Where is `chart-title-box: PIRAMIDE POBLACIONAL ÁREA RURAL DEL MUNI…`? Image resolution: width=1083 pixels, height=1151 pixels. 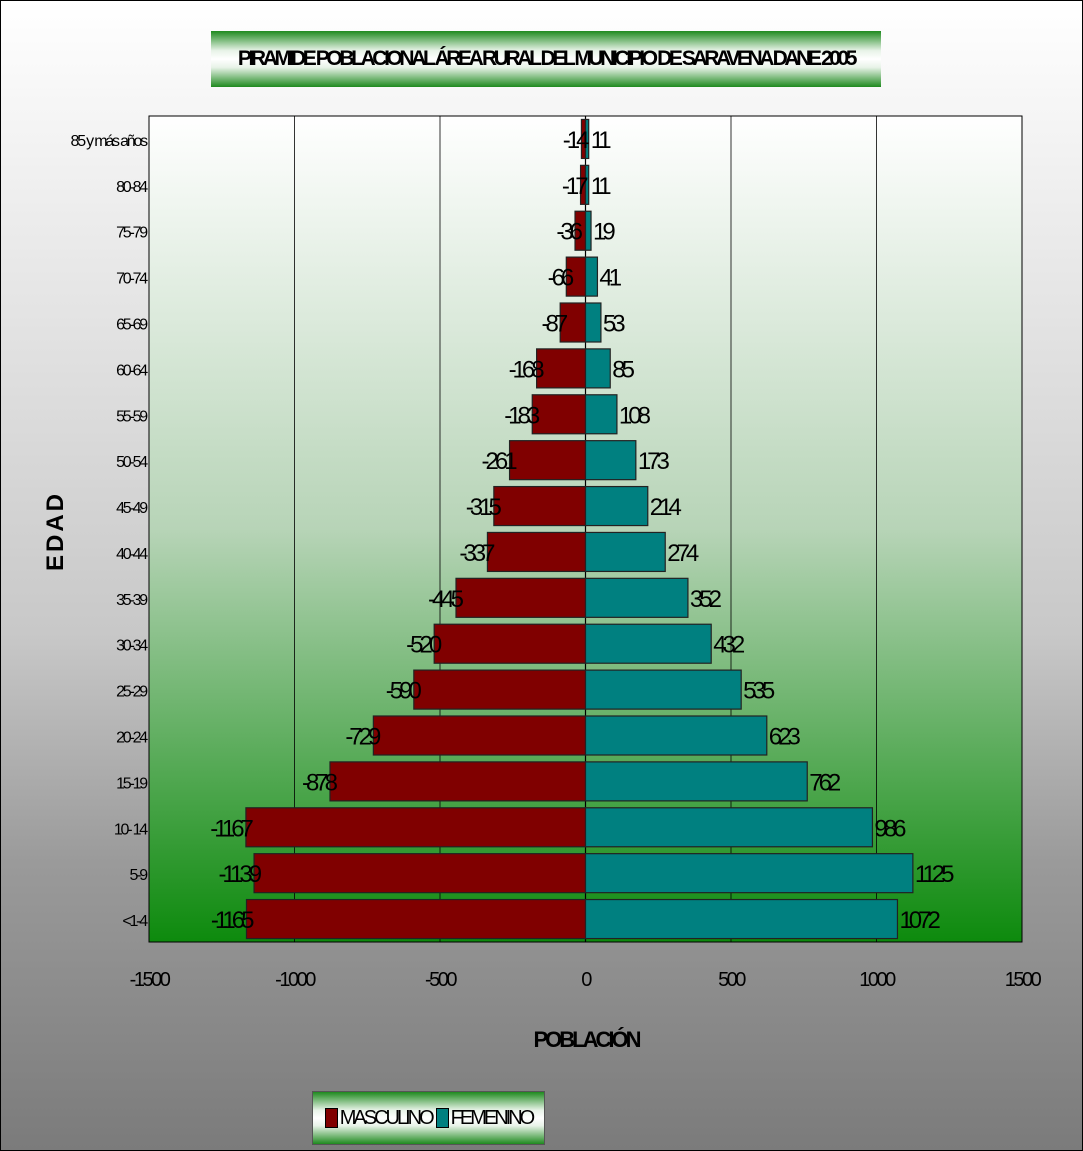
chart-title-box: PIRAMIDE POBLACIONAL ÁREA RURAL DEL MUNI… is located at coordinates (546, 59).